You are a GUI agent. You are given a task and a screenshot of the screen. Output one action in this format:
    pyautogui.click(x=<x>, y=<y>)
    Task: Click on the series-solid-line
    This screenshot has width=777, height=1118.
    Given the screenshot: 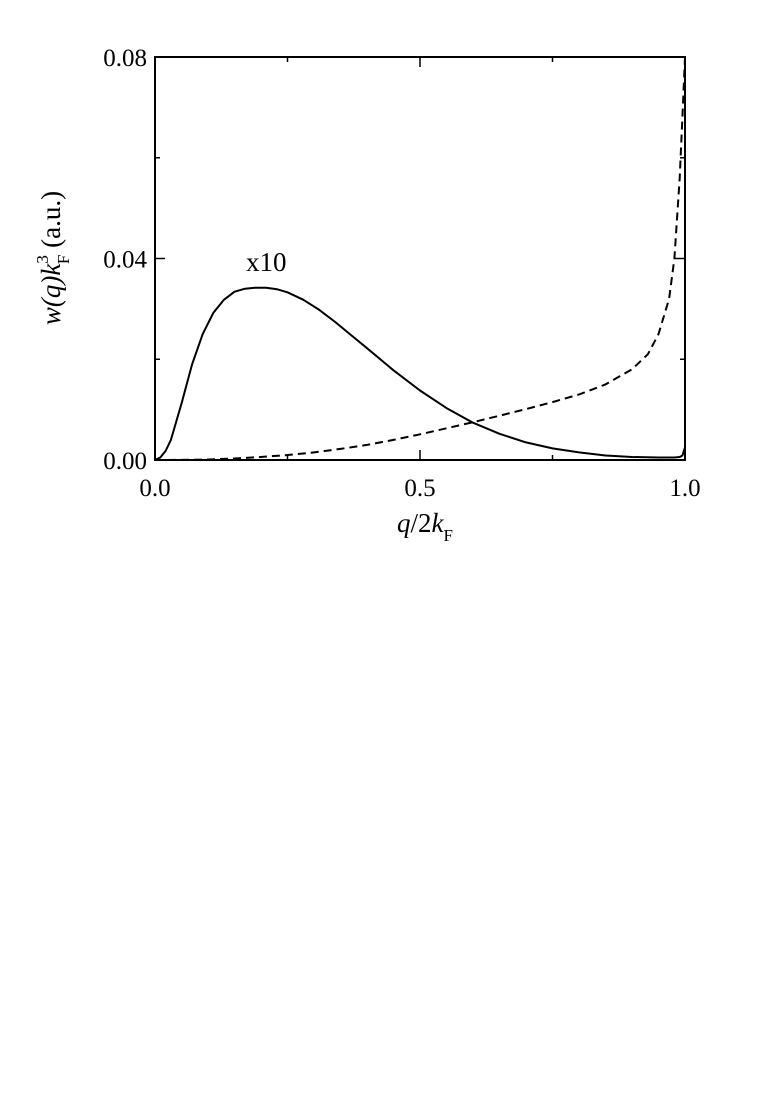 What is the action you would take?
    pyautogui.click(x=420, y=373)
    